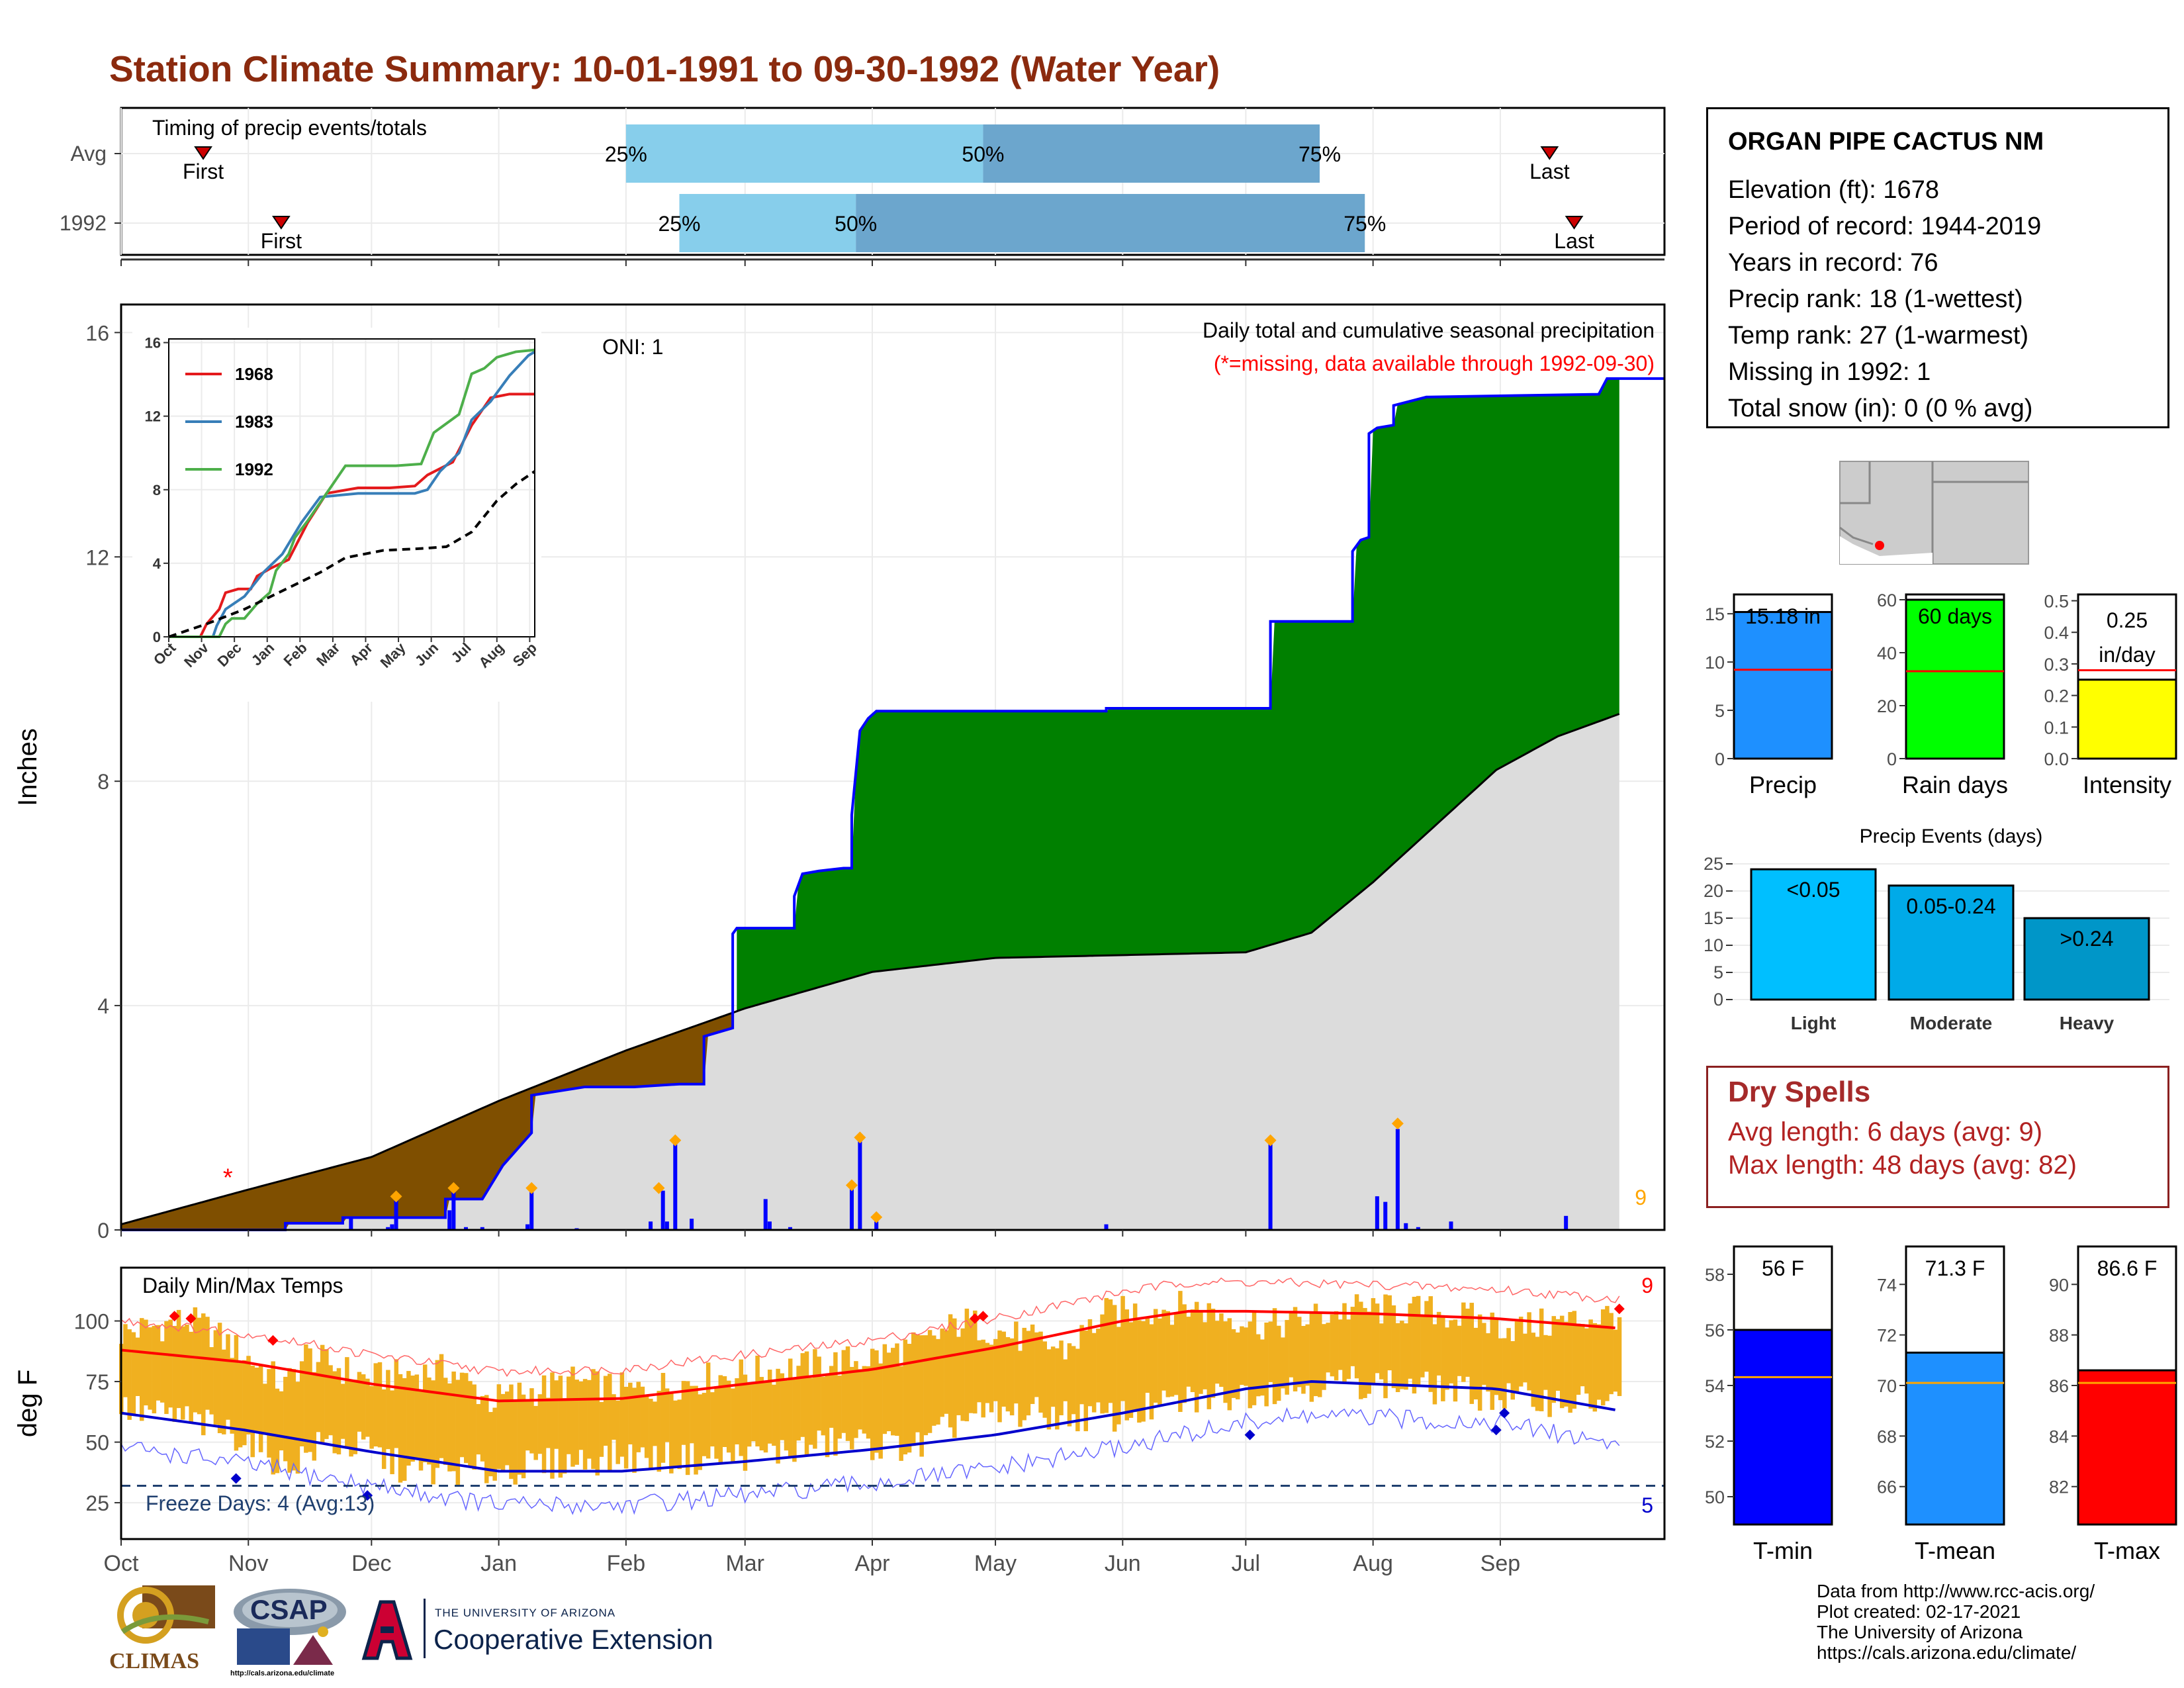 This screenshot has width=2184, height=1688. I want to click on temp-summary-t-min: 50 52 54 56 58 56 F T-min, so click(1769, 1404).